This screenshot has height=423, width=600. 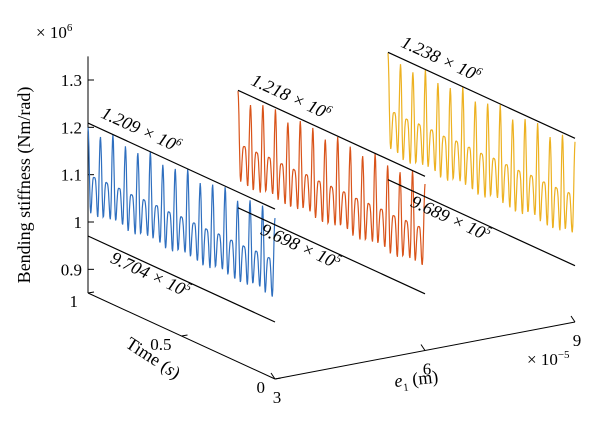 I want to click on z-tick-label: 0.9, so click(x=71, y=269).